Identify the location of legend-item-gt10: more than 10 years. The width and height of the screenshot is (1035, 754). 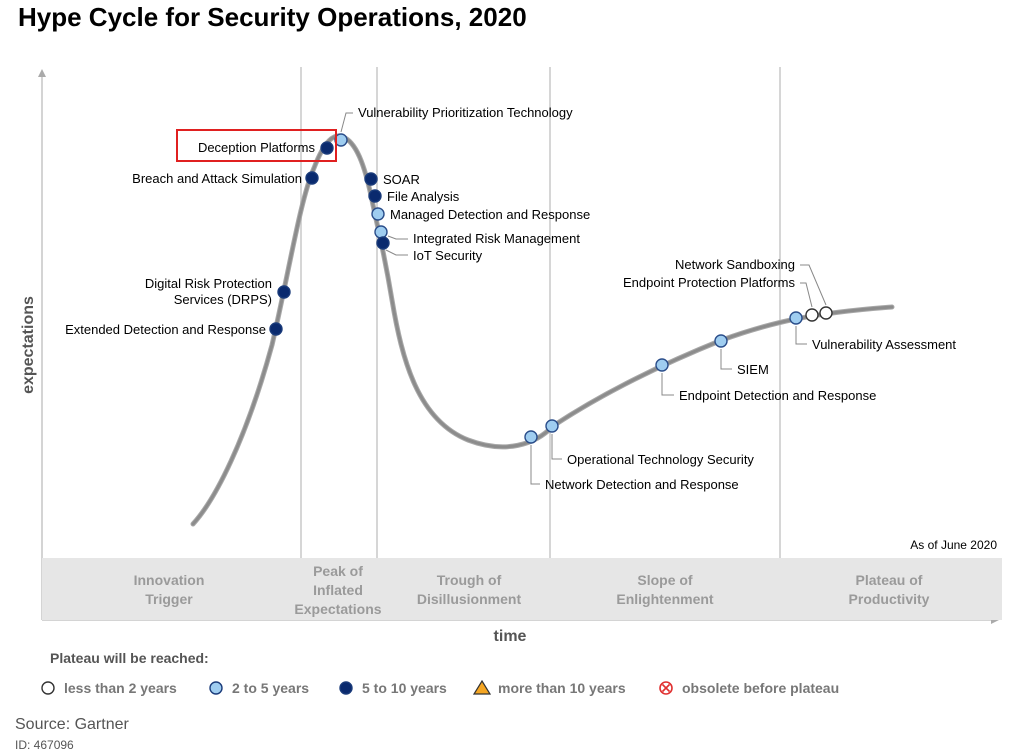
(549, 687).